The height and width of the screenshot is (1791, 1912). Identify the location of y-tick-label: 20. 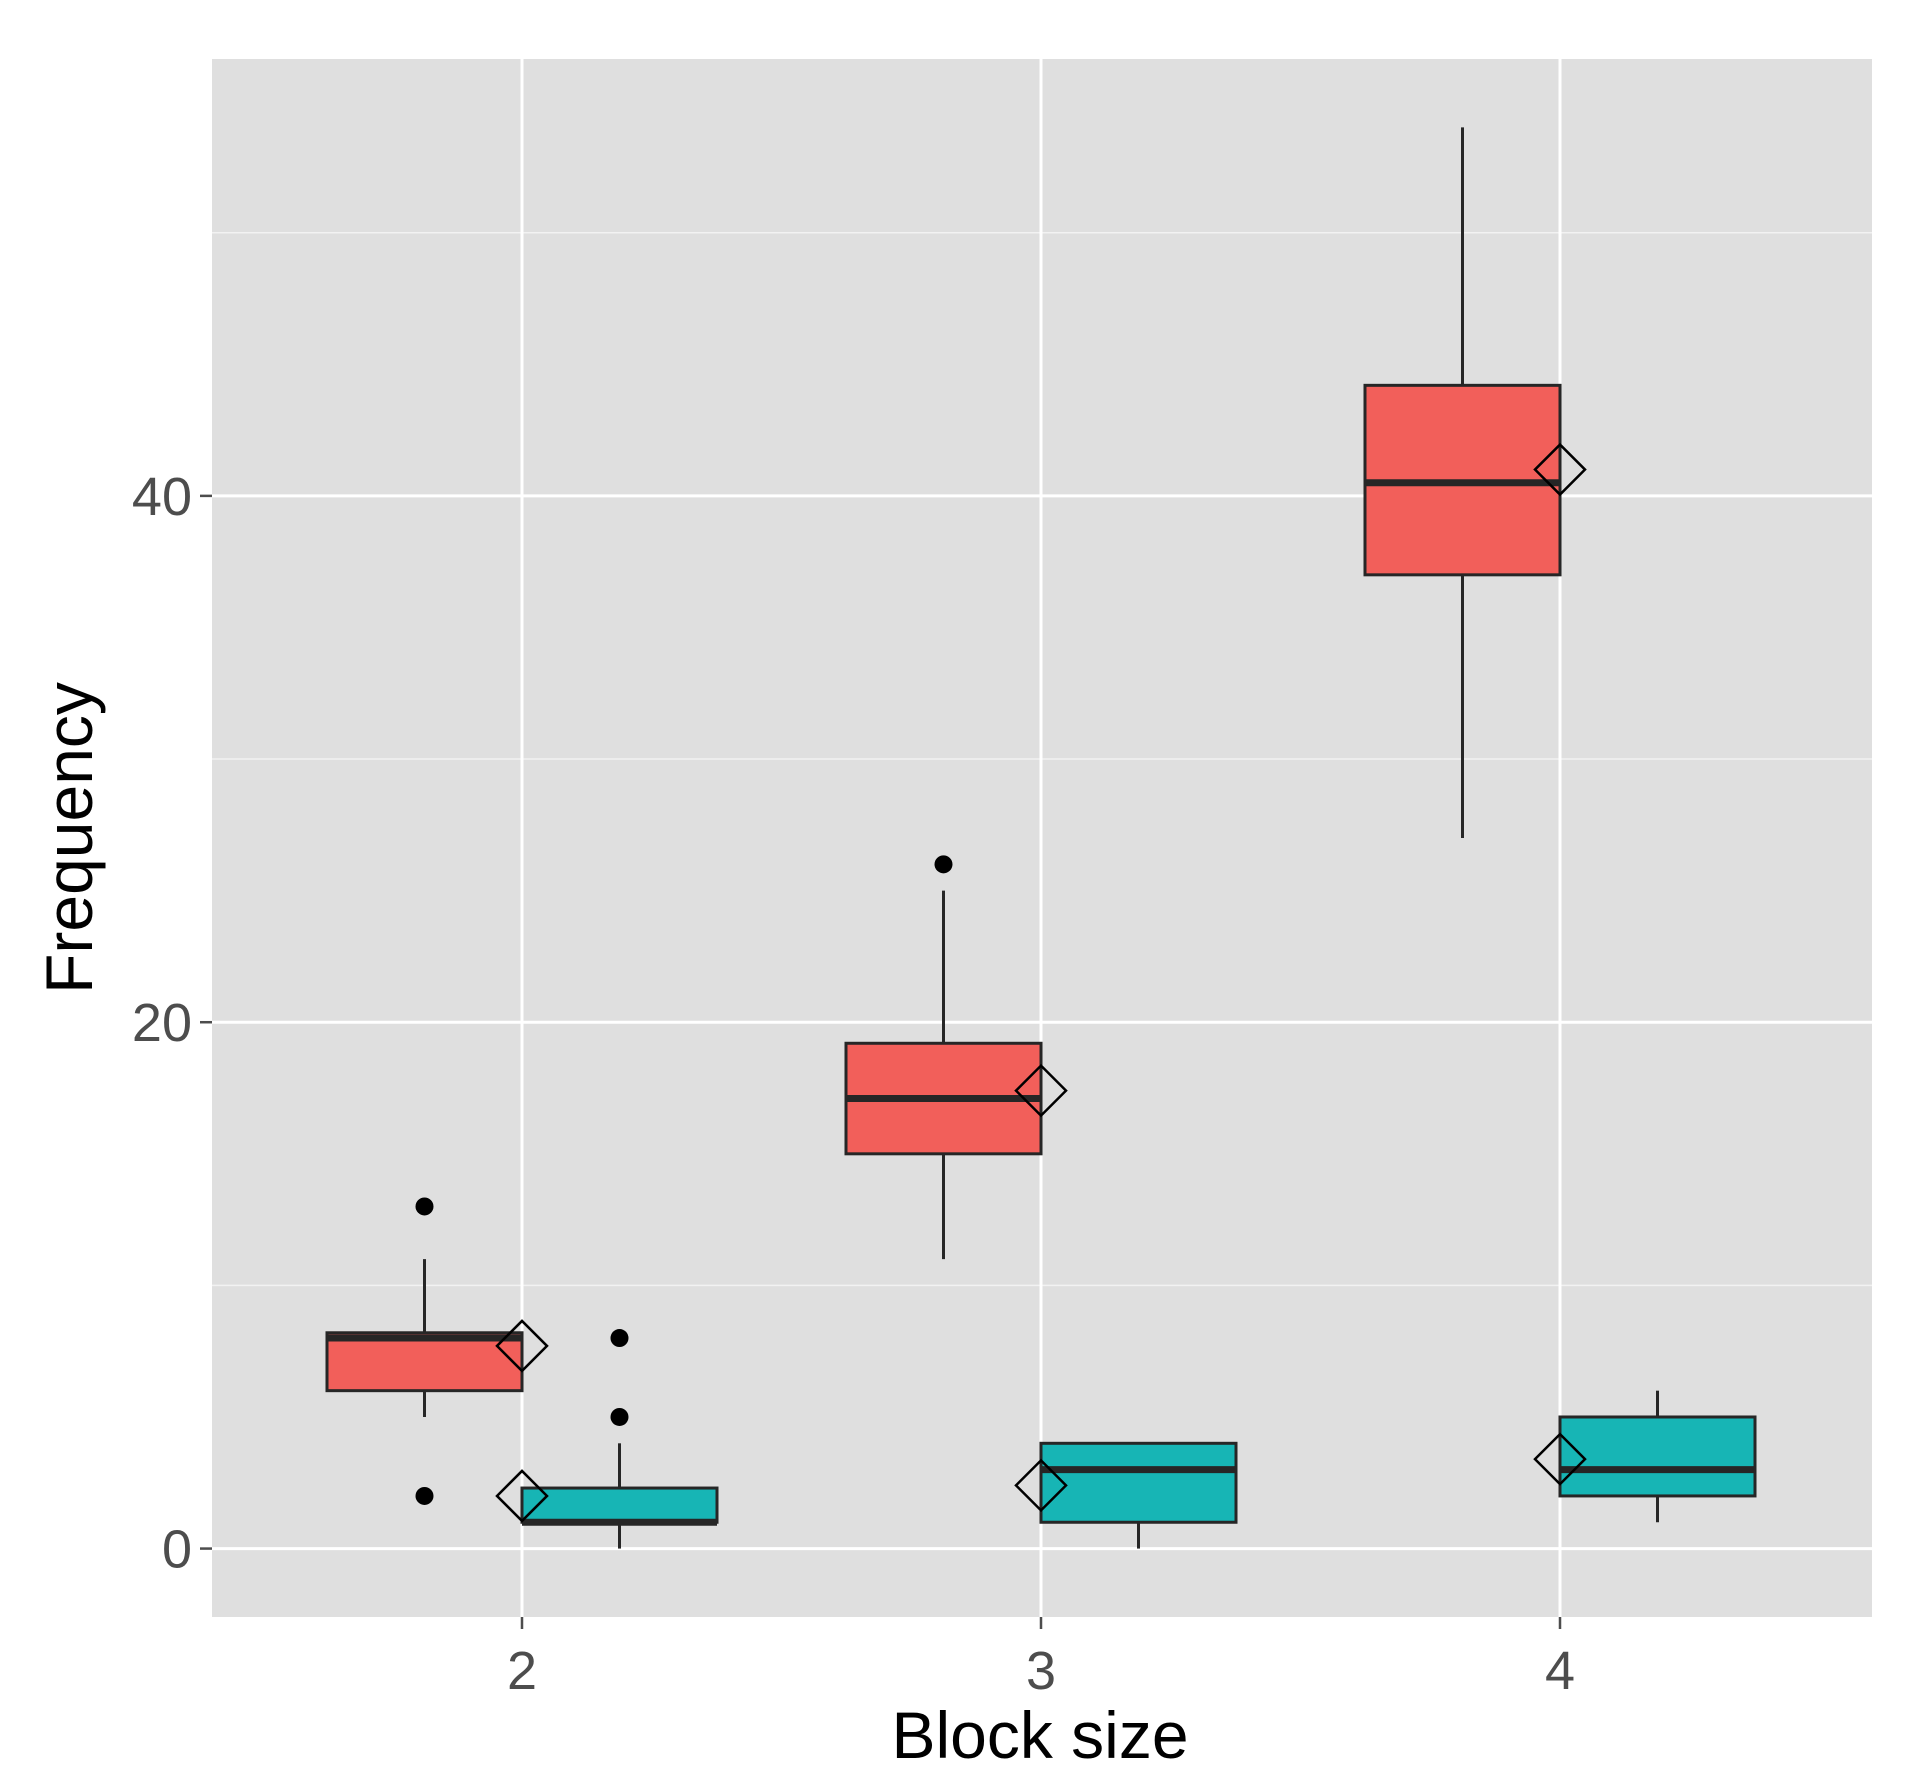
(162, 1023).